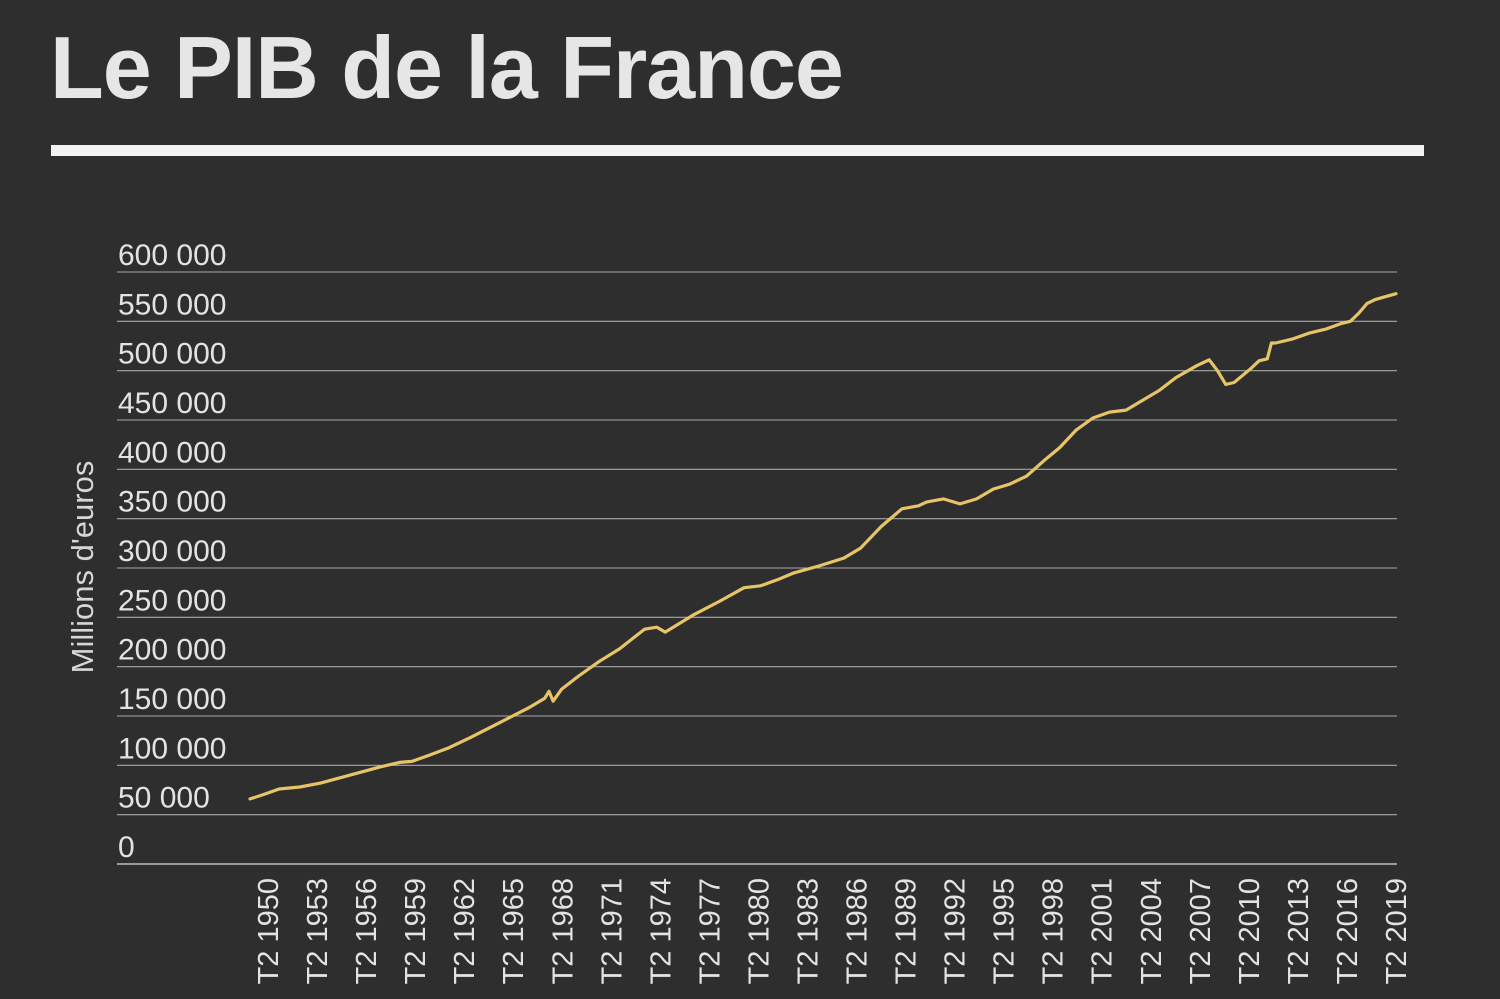 The image size is (1500, 999). Describe the element at coordinates (172, 452) in the screenshot. I see `y-tick-label: 400 000` at that location.